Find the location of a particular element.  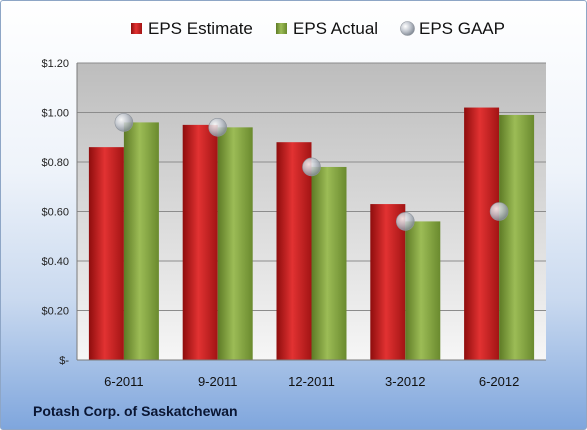

y-tick-label: $1.00 is located at coordinates (55, 114).